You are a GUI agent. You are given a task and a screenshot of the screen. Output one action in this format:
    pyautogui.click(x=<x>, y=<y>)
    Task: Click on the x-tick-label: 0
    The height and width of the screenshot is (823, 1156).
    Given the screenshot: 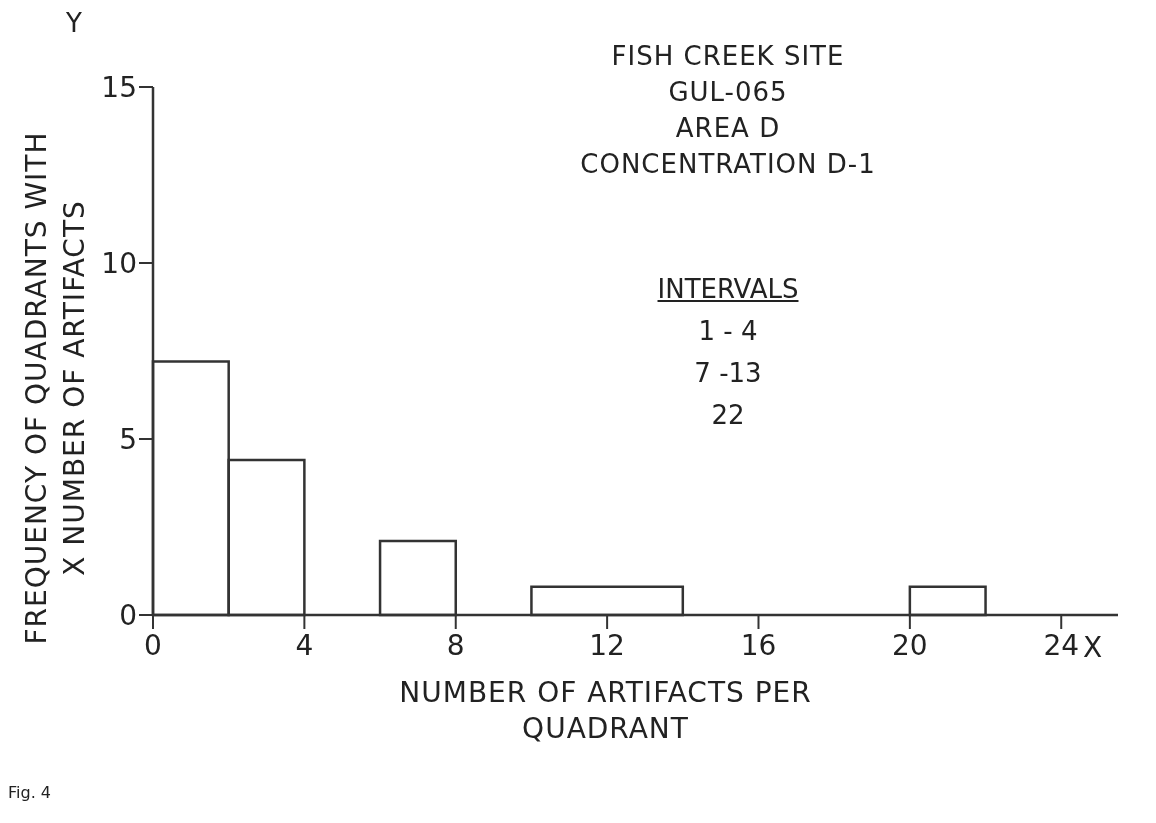 What is the action you would take?
    pyautogui.click(x=153, y=645)
    